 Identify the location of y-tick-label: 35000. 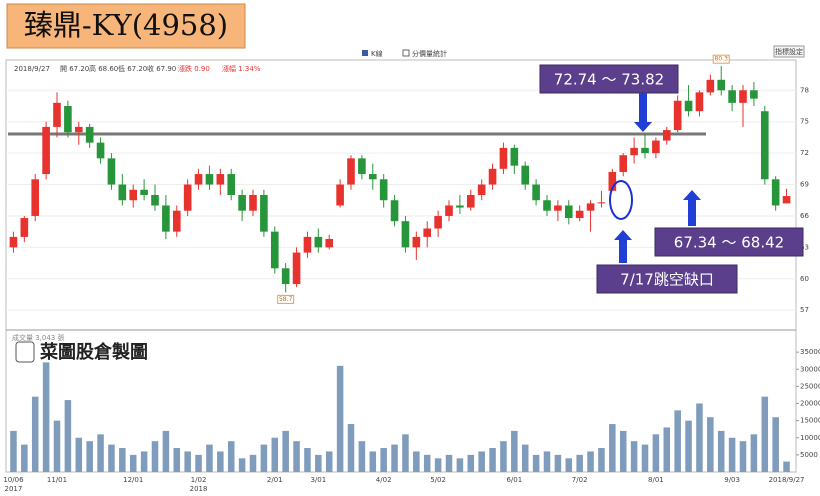
(810, 352).